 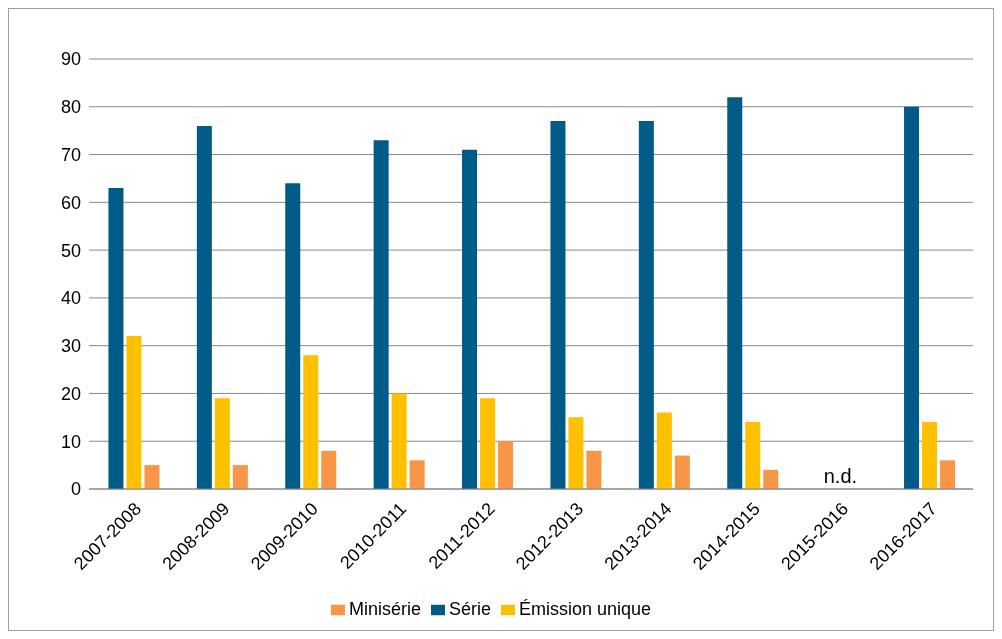 I want to click on y-tick-label: 80, so click(x=70, y=107).